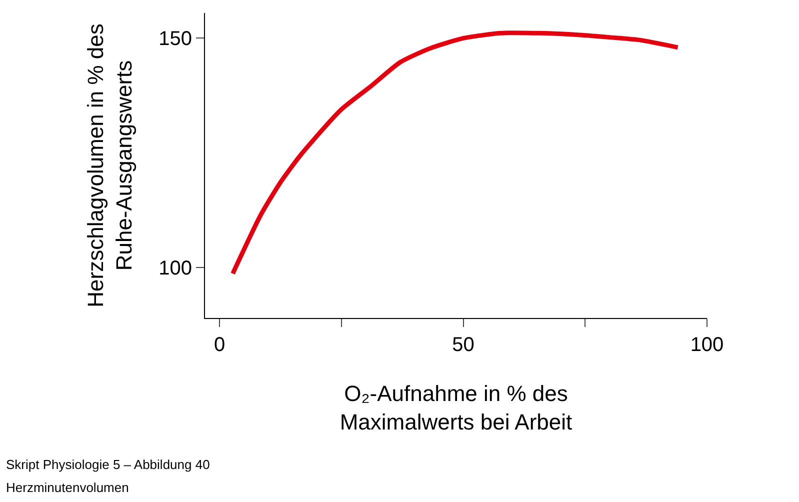  I want to click on text: Skript Physiologie 5 – Abbildung 40, so click(108, 464).